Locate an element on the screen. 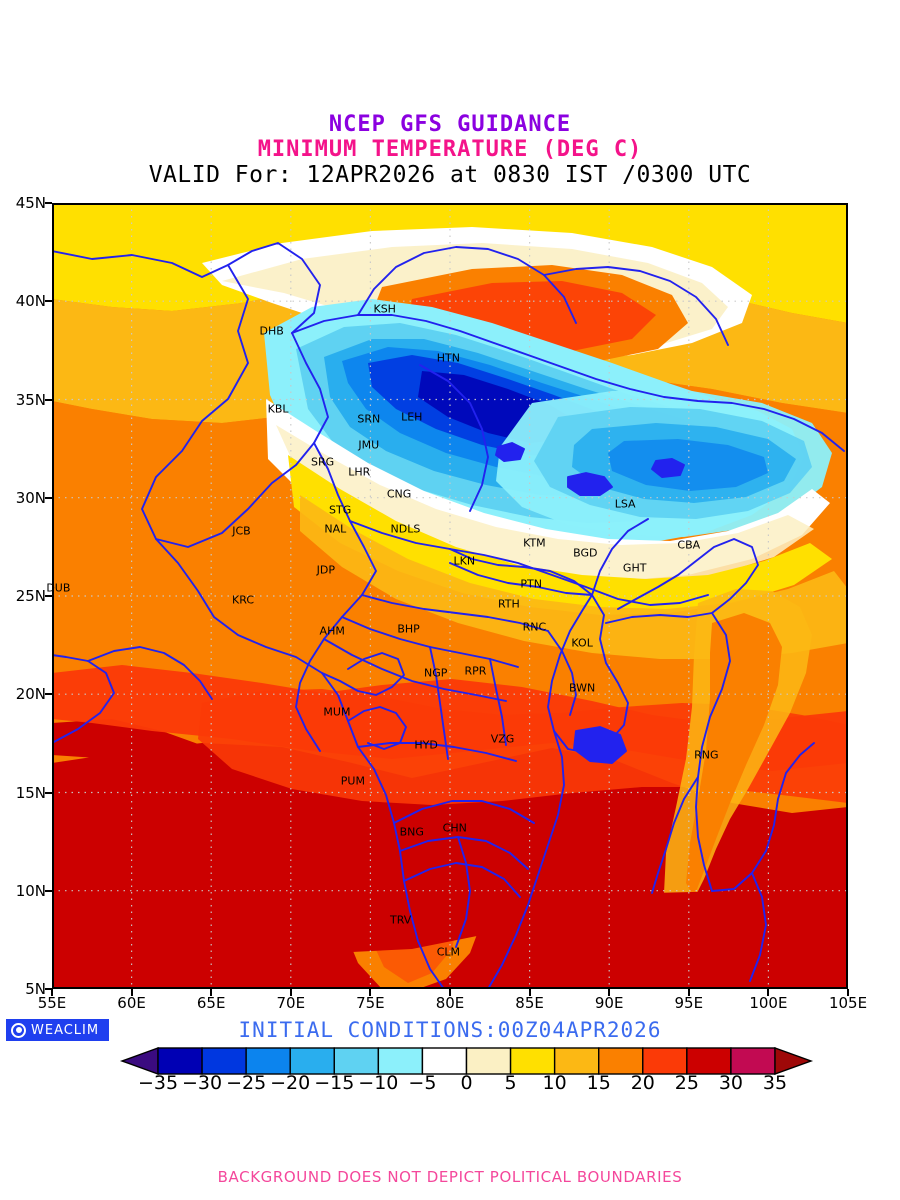  lon-tick-label: 90E is located at coordinates (609, 1003).